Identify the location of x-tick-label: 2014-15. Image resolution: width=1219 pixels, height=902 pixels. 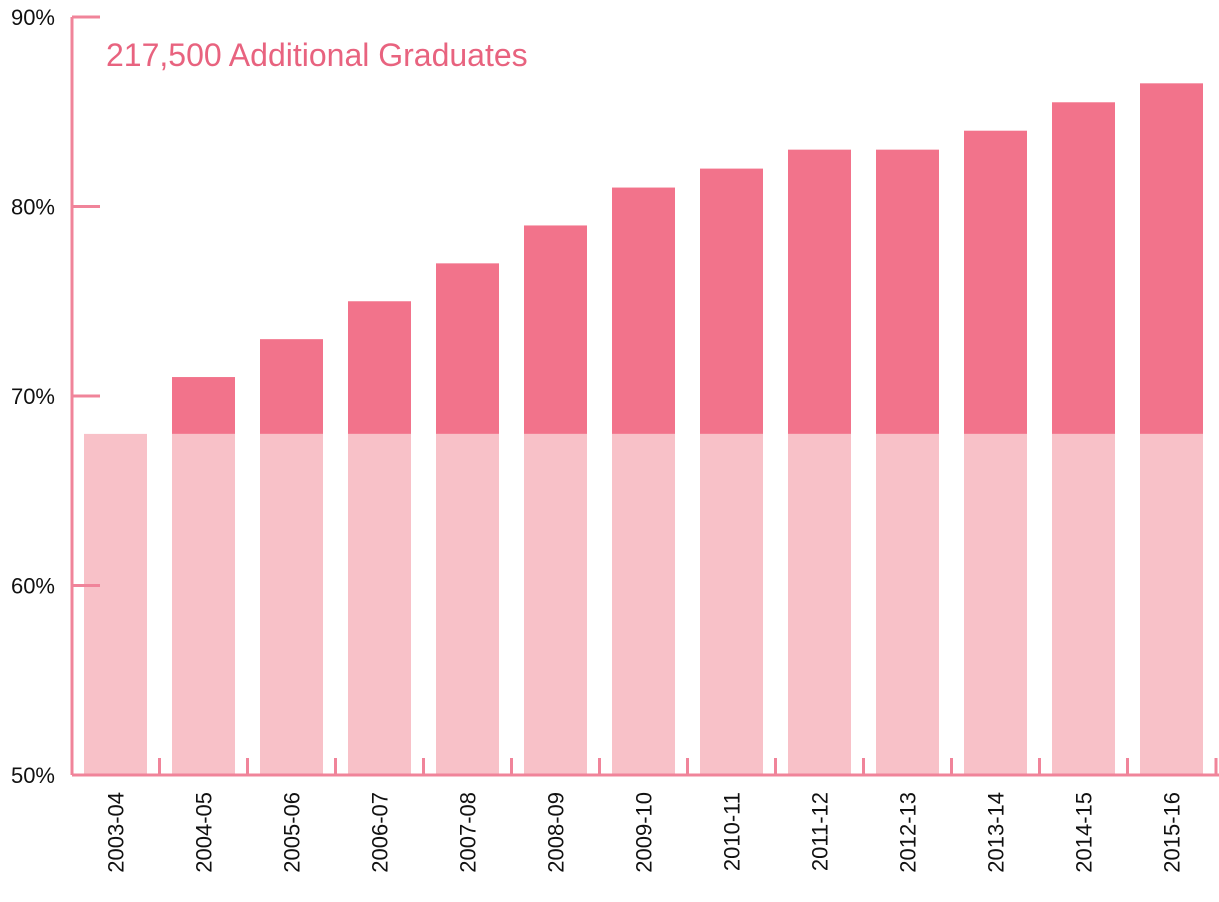
(1084, 832).